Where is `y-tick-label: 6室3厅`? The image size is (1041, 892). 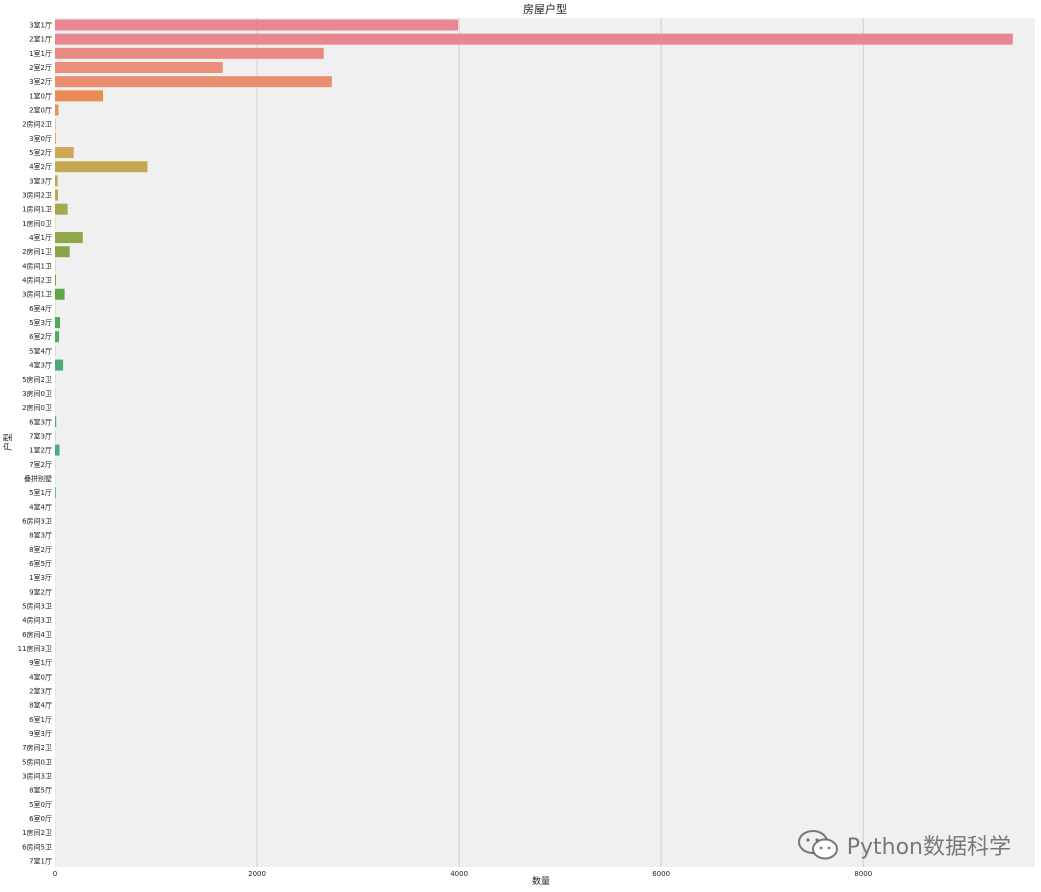
y-tick-label: 6室3厅 is located at coordinates (40, 421).